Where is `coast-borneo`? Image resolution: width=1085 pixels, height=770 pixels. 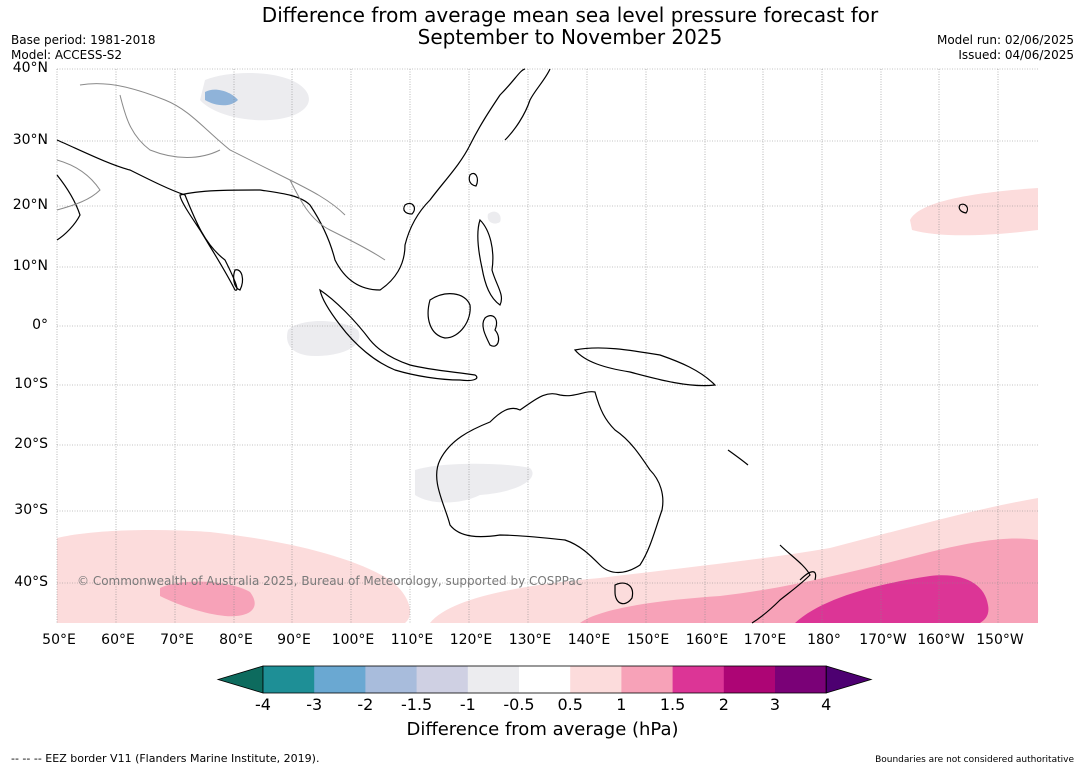 coast-borneo is located at coordinates (449, 316).